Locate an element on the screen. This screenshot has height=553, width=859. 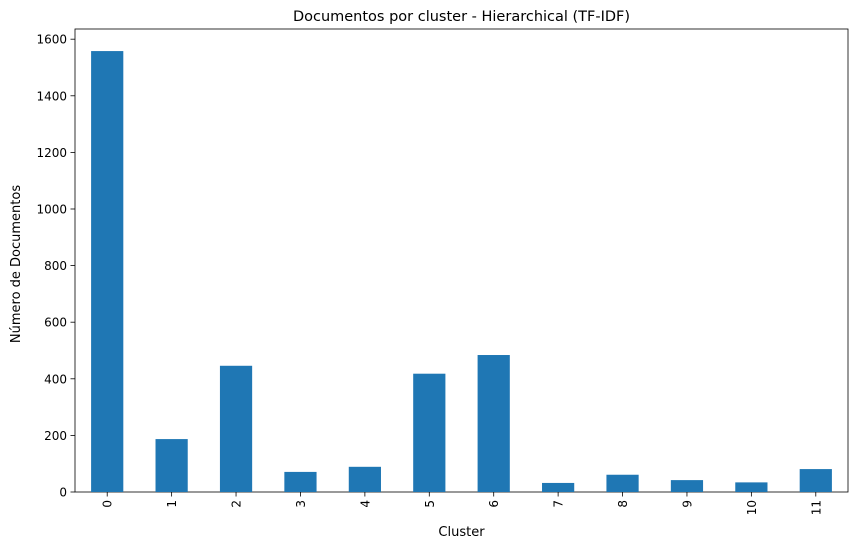
y-tick-label: 200 is located at coordinates (55, 436).